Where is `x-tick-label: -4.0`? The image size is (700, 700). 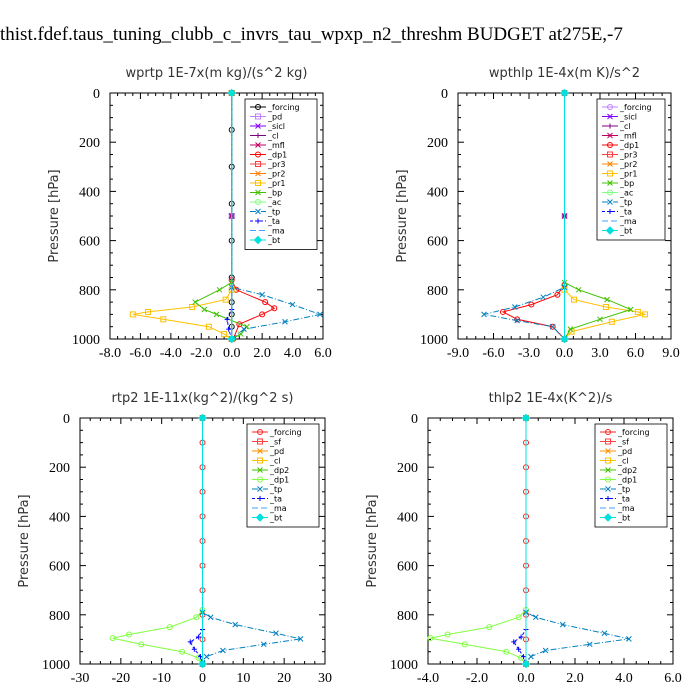 x-tick-label: -4.0 is located at coordinates (428, 678).